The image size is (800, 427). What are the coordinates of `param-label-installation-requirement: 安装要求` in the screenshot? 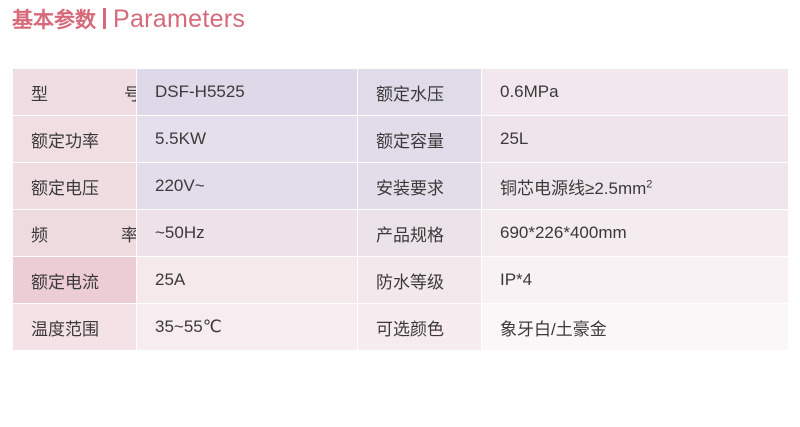 It's located at (419, 186).